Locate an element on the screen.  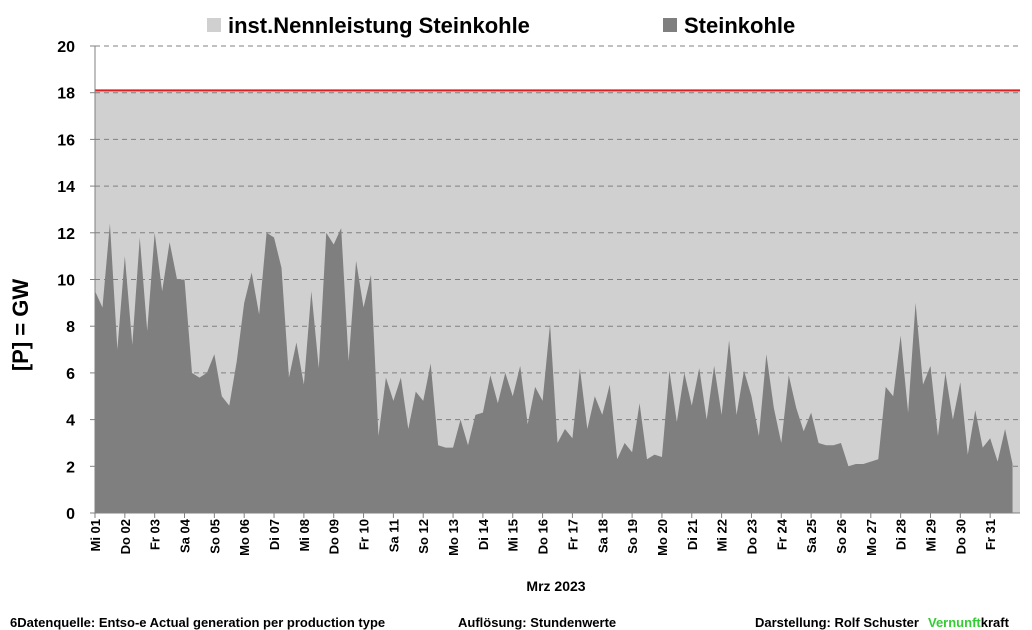
x-tick-label: Do 09 is located at coordinates (334, 536).